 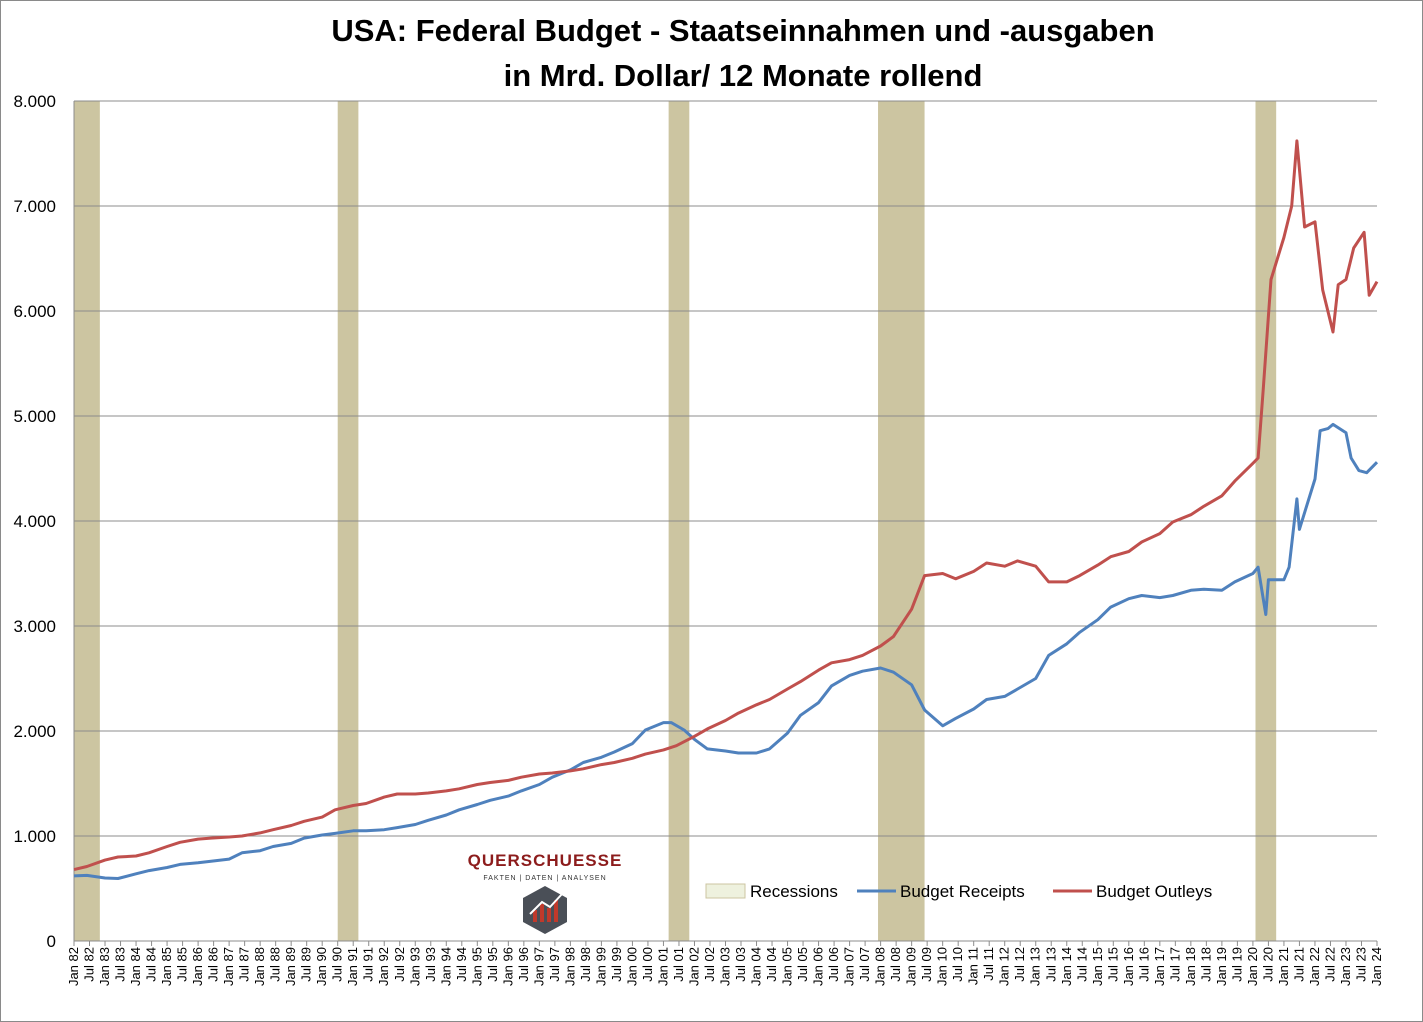 I want to click on x-tick-label-1990-07: Jul 90, so click(x=337, y=964).